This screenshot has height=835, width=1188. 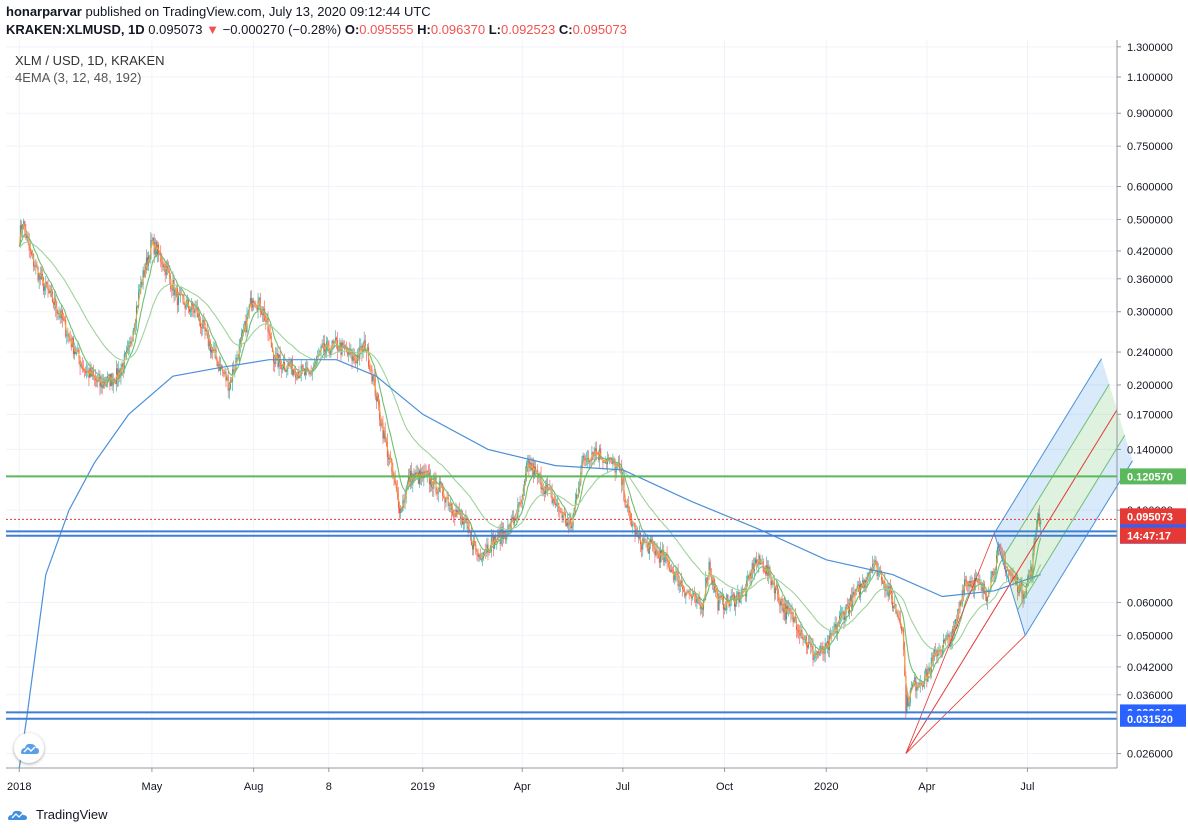 I want to click on pitchfork-zone-mid-lower, so click(x=1067, y=509).